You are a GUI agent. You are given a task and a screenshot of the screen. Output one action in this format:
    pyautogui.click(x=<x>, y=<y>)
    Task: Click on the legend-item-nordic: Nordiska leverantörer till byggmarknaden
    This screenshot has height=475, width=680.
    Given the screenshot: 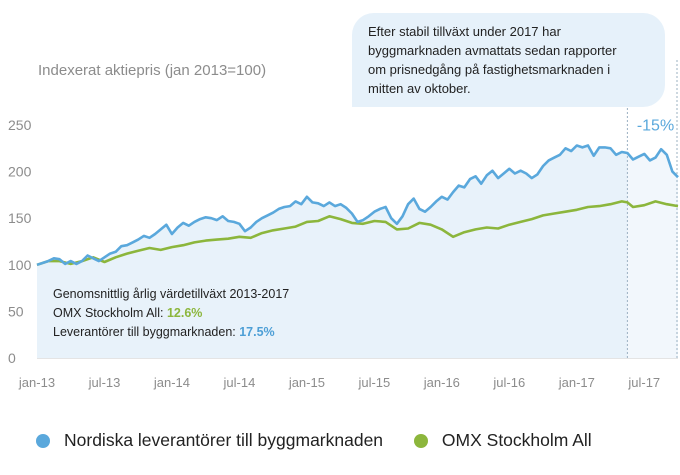 What is the action you would take?
    pyautogui.click(x=209, y=440)
    